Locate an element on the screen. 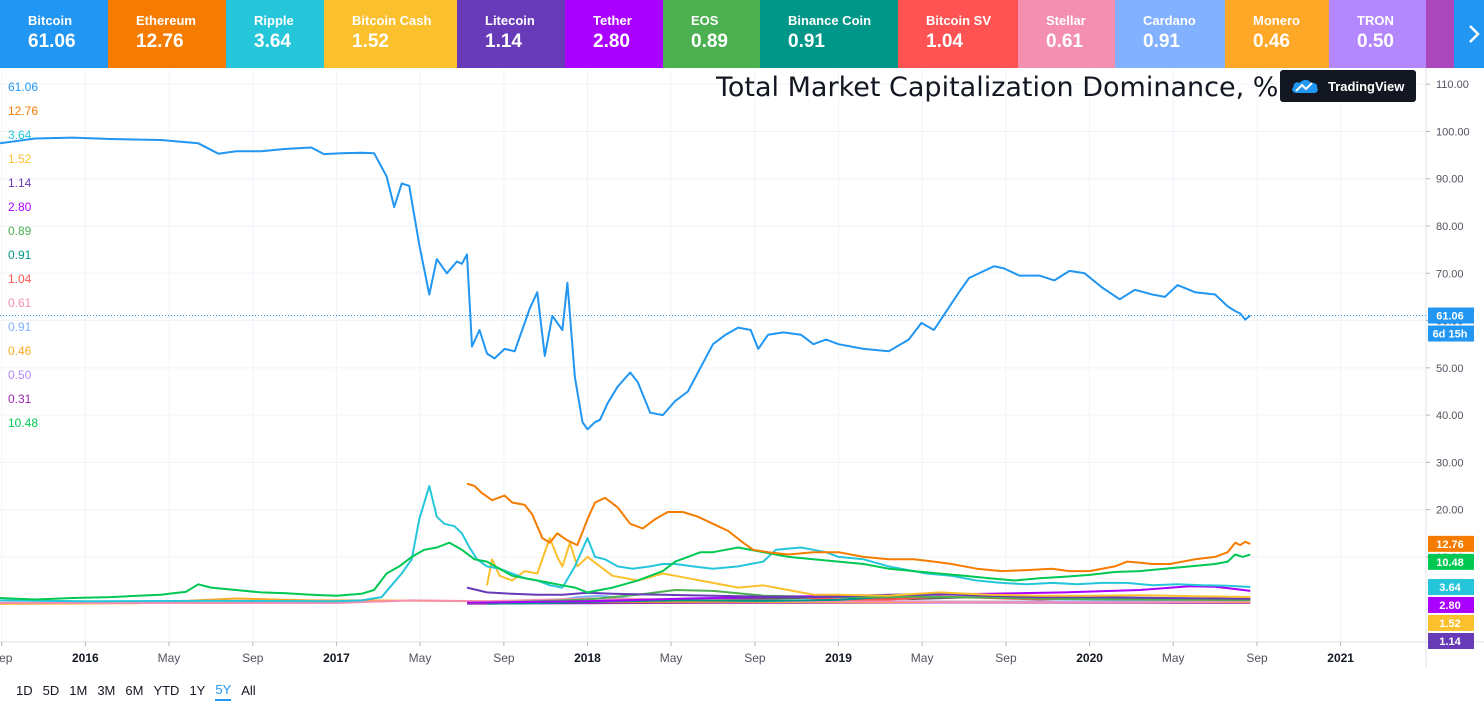 Image resolution: width=1484 pixels, height=710 pixels. ticker-name: Bitcoin is located at coordinates (50, 20).